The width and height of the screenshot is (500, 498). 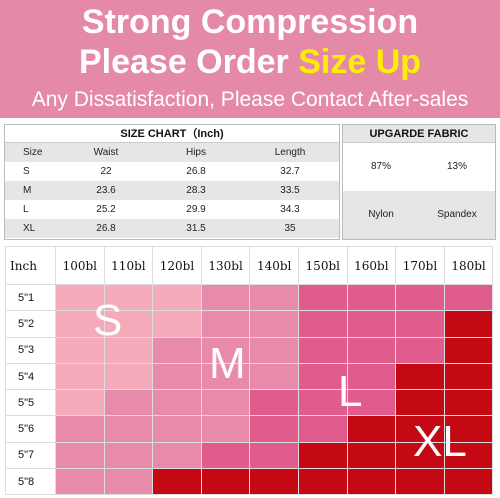 What do you see at coordinates (106, 171) in the screenshot?
I see `size-chart-cell: 22` at bounding box center [106, 171].